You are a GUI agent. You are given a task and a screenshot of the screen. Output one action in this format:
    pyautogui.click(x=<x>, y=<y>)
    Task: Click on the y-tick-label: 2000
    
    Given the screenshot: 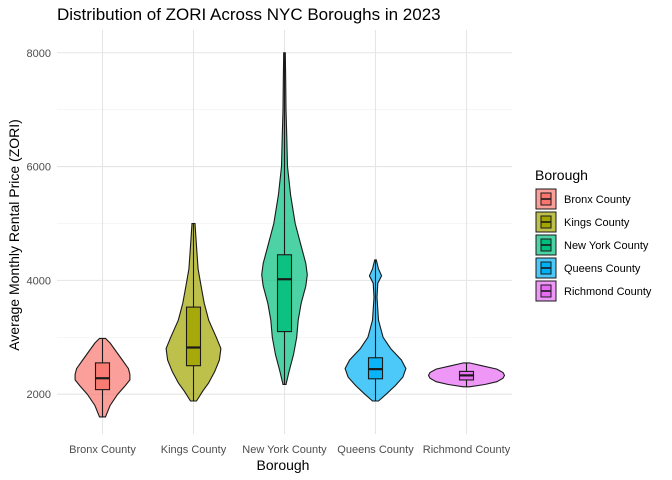 What is the action you would take?
    pyautogui.click(x=39, y=395)
    